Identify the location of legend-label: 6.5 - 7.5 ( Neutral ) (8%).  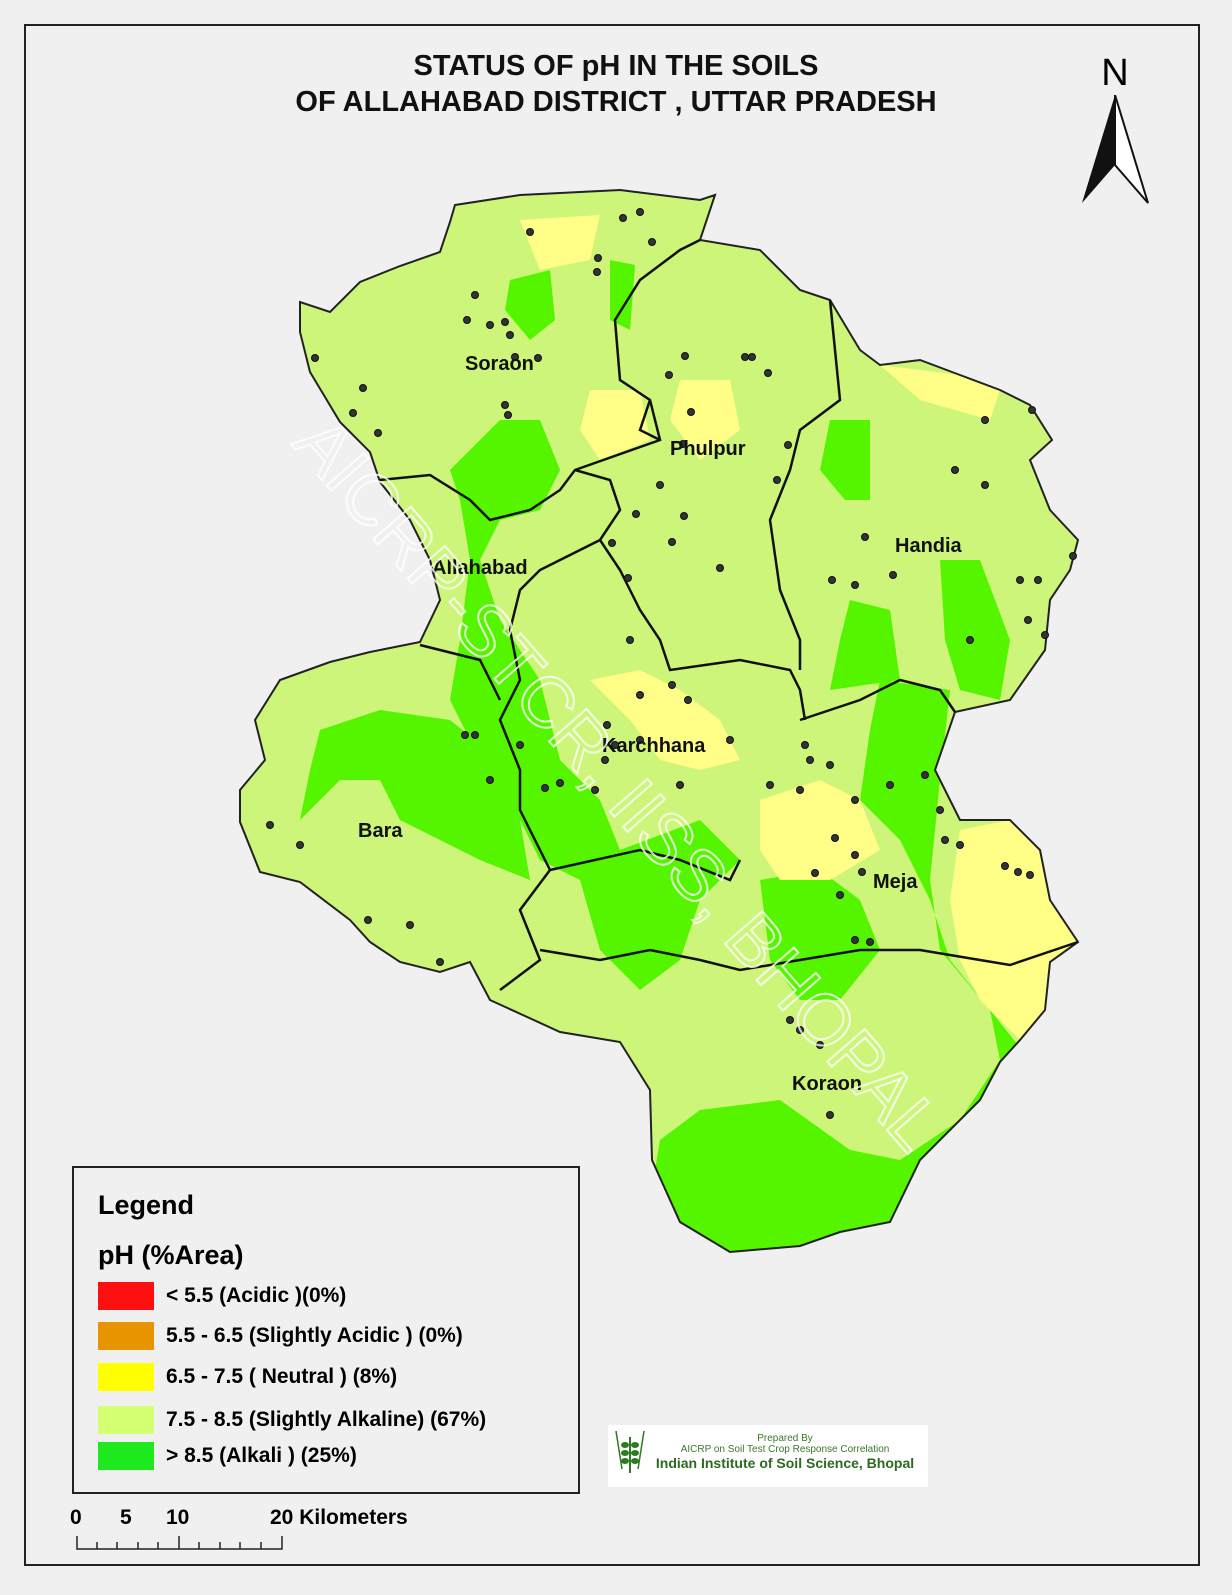
(282, 1376).